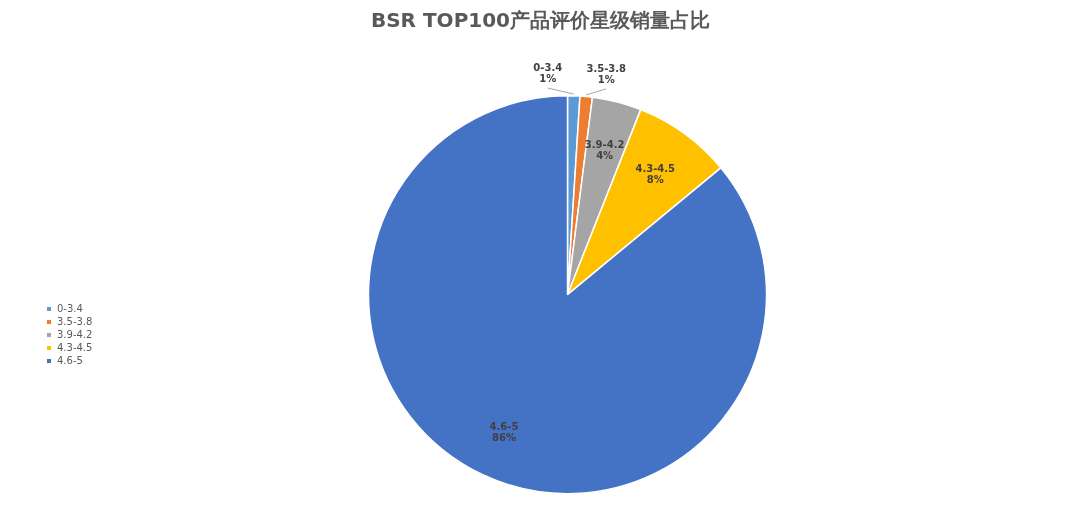 The height and width of the screenshot is (516, 1080). What do you see at coordinates (655, 168) in the screenshot?
I see `slice-label: 4.3-4.5` at bounding box center [655, 168].